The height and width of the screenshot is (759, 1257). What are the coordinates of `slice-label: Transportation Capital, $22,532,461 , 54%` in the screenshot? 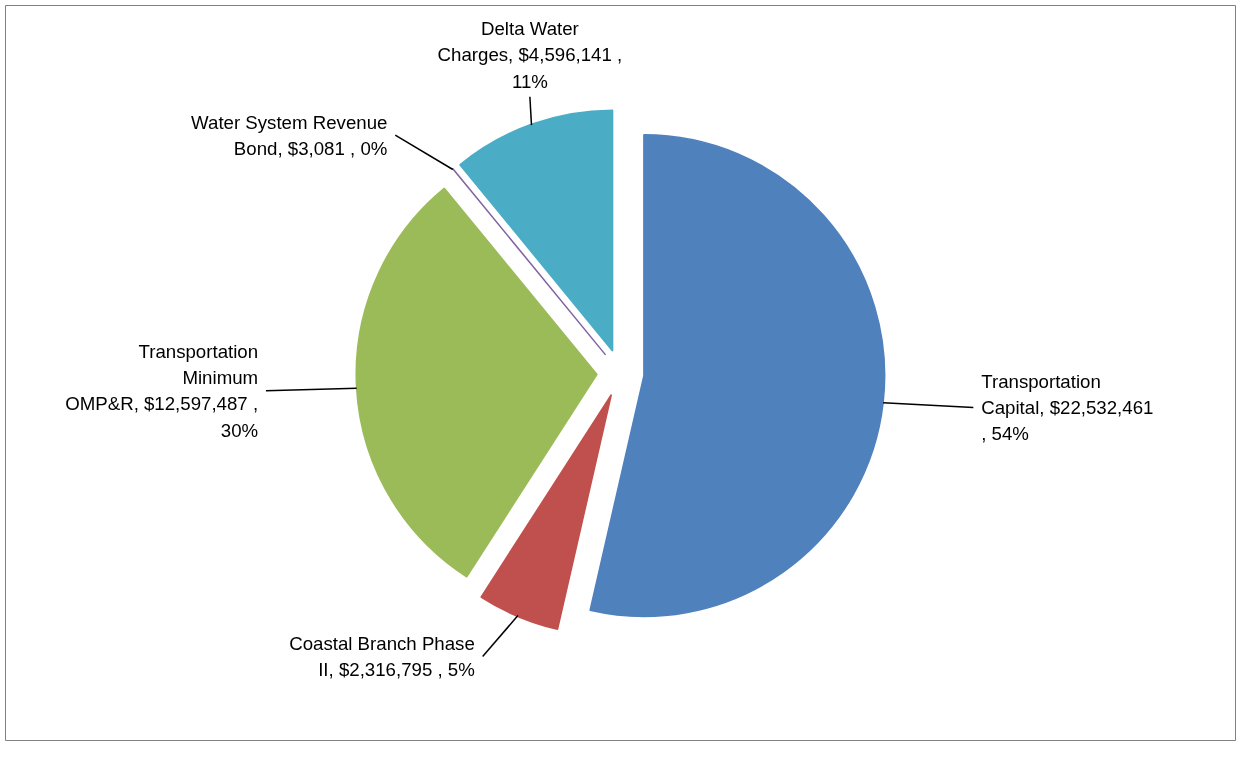 It's located at (1067, 407).